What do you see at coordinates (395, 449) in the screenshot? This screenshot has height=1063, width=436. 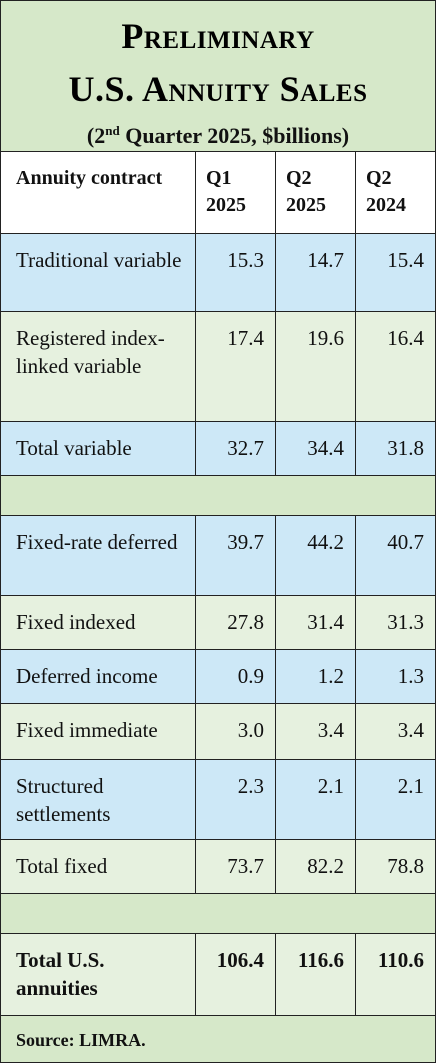 I see `row-q2-2024: 31.8` at bounding box center [395, 449].